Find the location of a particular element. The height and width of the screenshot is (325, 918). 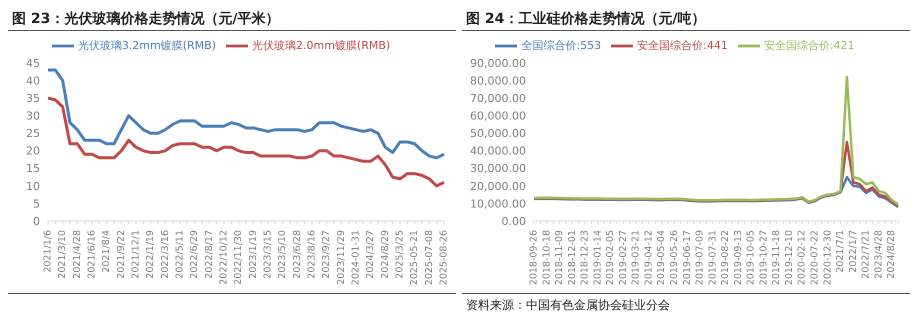

x-tick-label: 2020-02-12 is located at coordinates (802, 258).